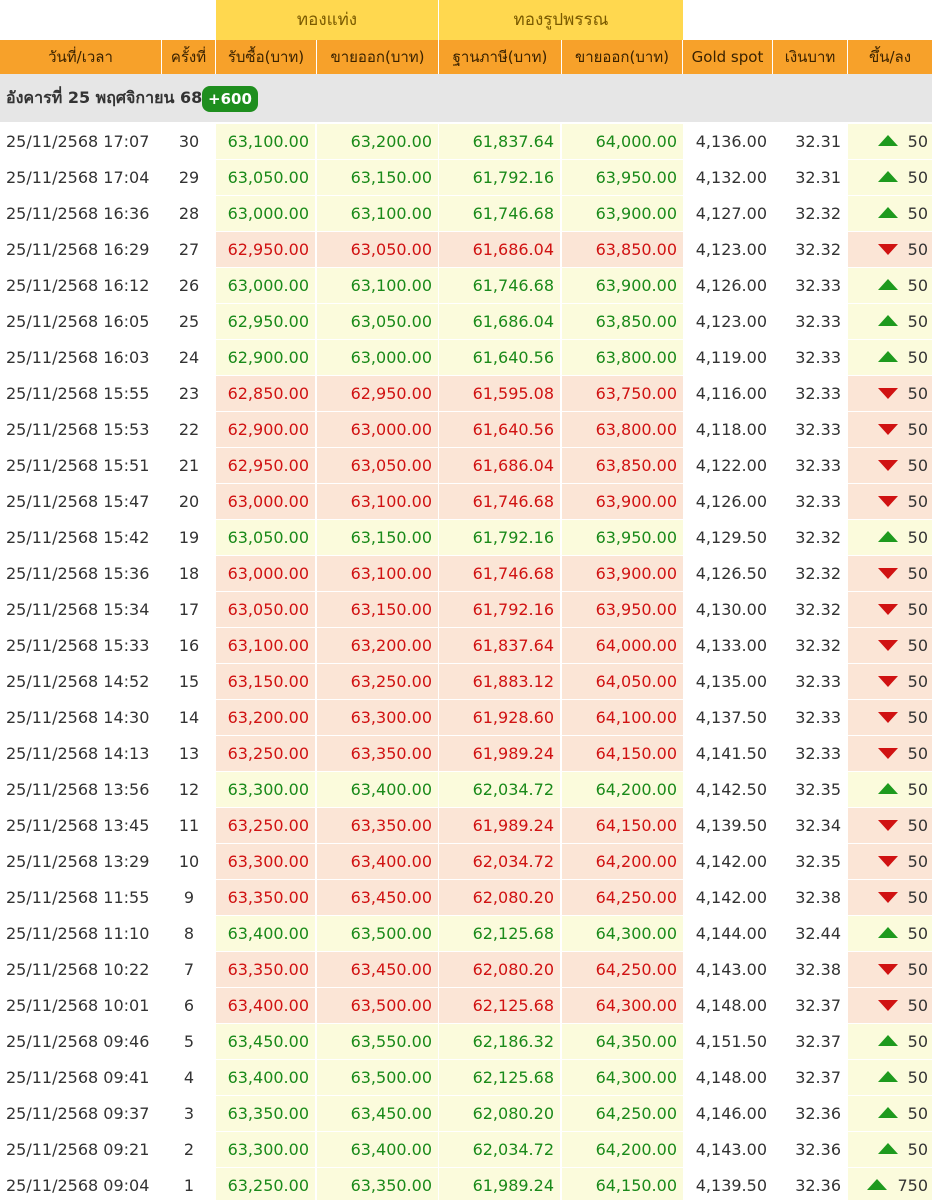 This screenshot has width=932, height=1200. I want to click on row-jewelry-sell-price: 64,100.00, so click(622, 717).